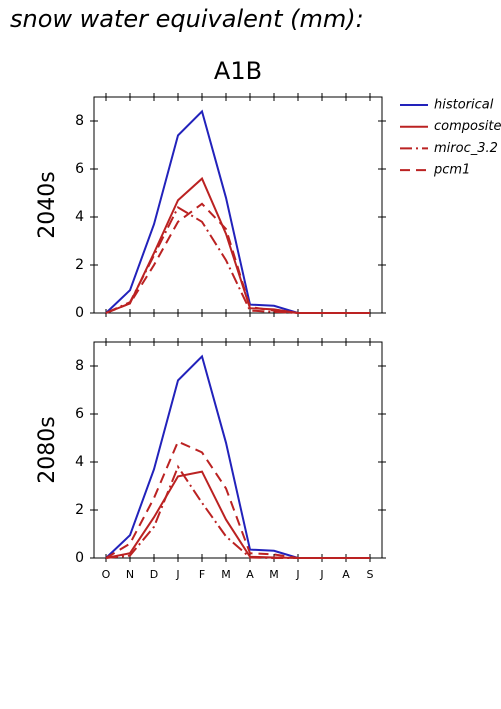 The width and height of the screenshot is (501, 709). What do you see at coordinates (130, 574) in the screenshot?
I see `x-tick-label: N` at bounding box center [130, 574].